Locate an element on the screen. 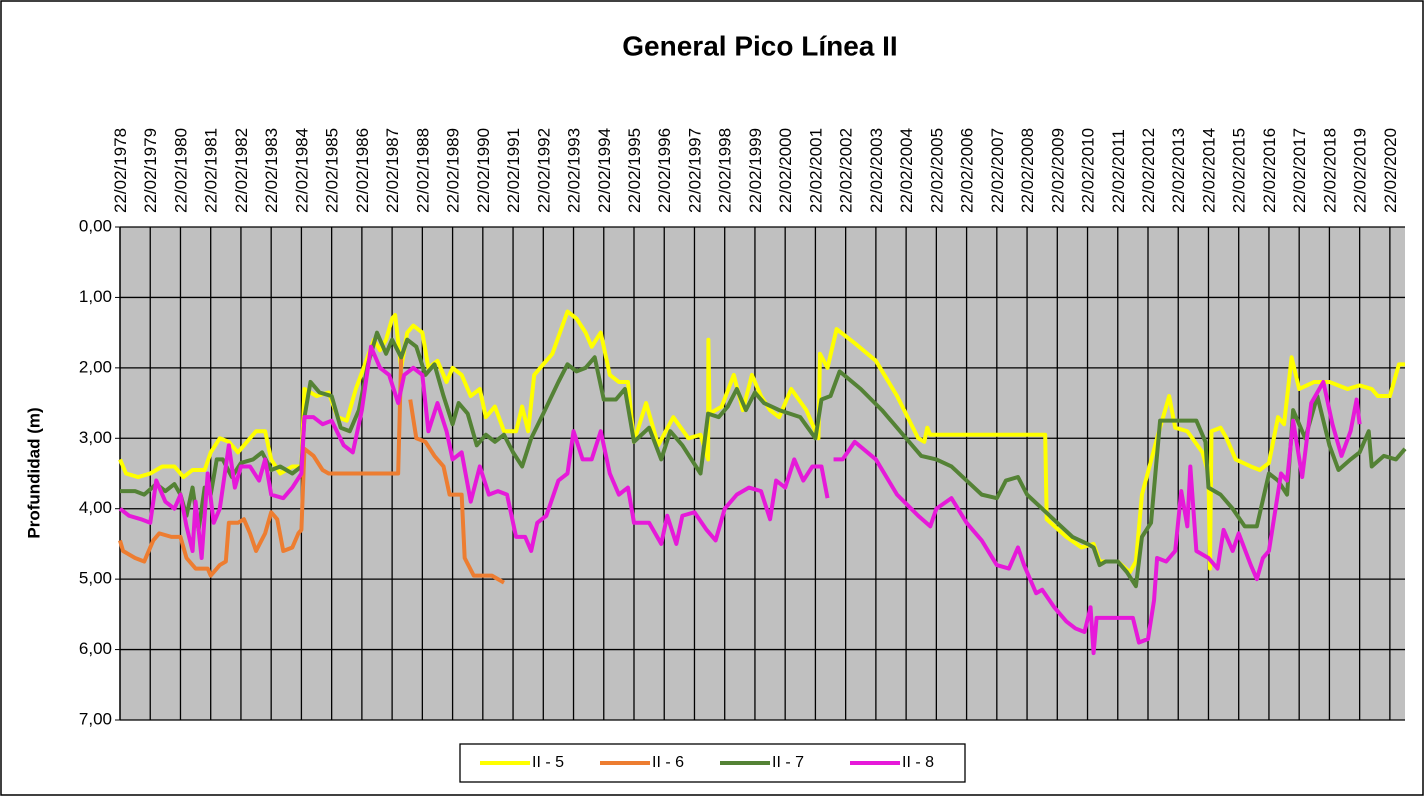  y-tick-label: 1,00 is located at coordinates (95, 296).